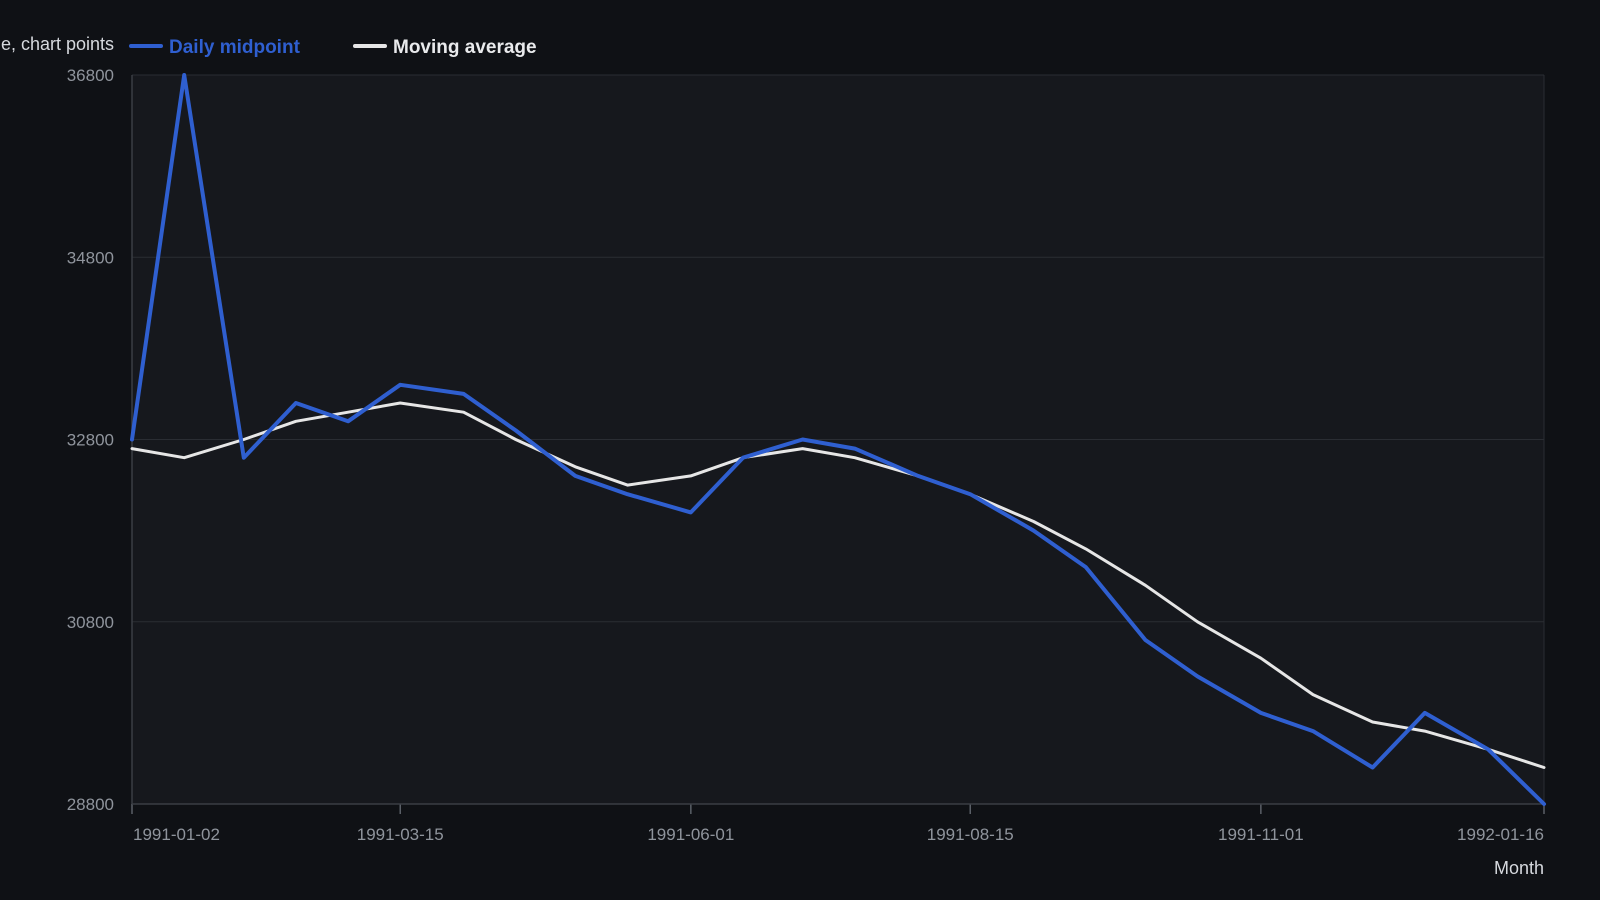  I want to click on x-tick-label: 1991-08-15, so click(970, 834).